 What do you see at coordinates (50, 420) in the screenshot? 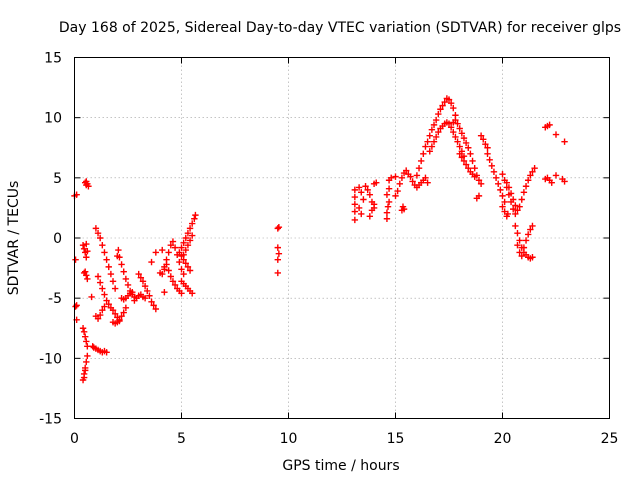
I see `y-tick-label: -15` at bounding box center [50, 420].